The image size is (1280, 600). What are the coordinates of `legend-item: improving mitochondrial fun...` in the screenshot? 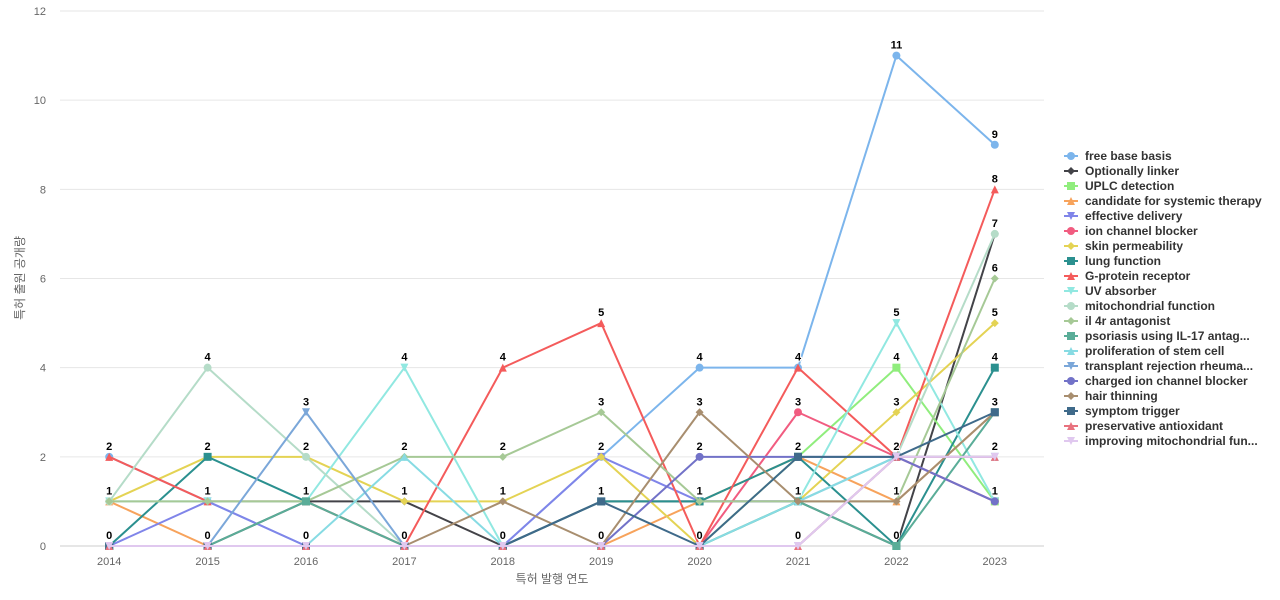 It's located at (1171, 440).